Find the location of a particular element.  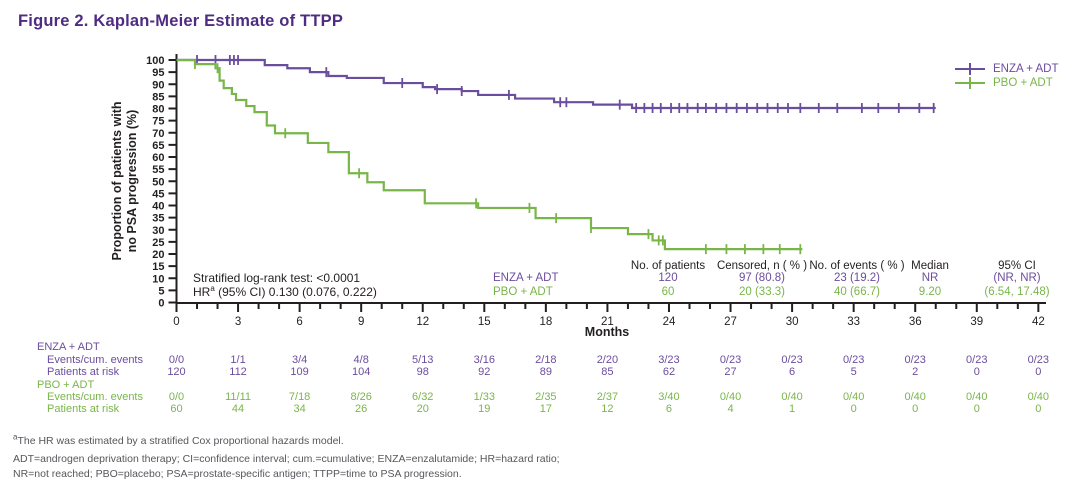

risk-cell: 20 is located at coordinates (422, 409).